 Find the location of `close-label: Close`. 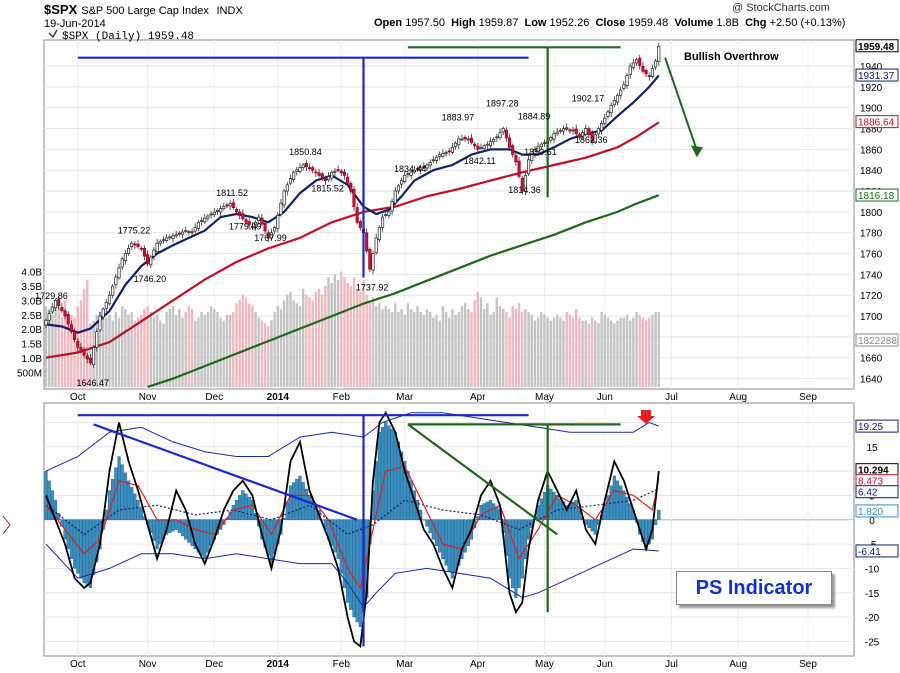

close-label: Close is located at coordinates (610, 23).